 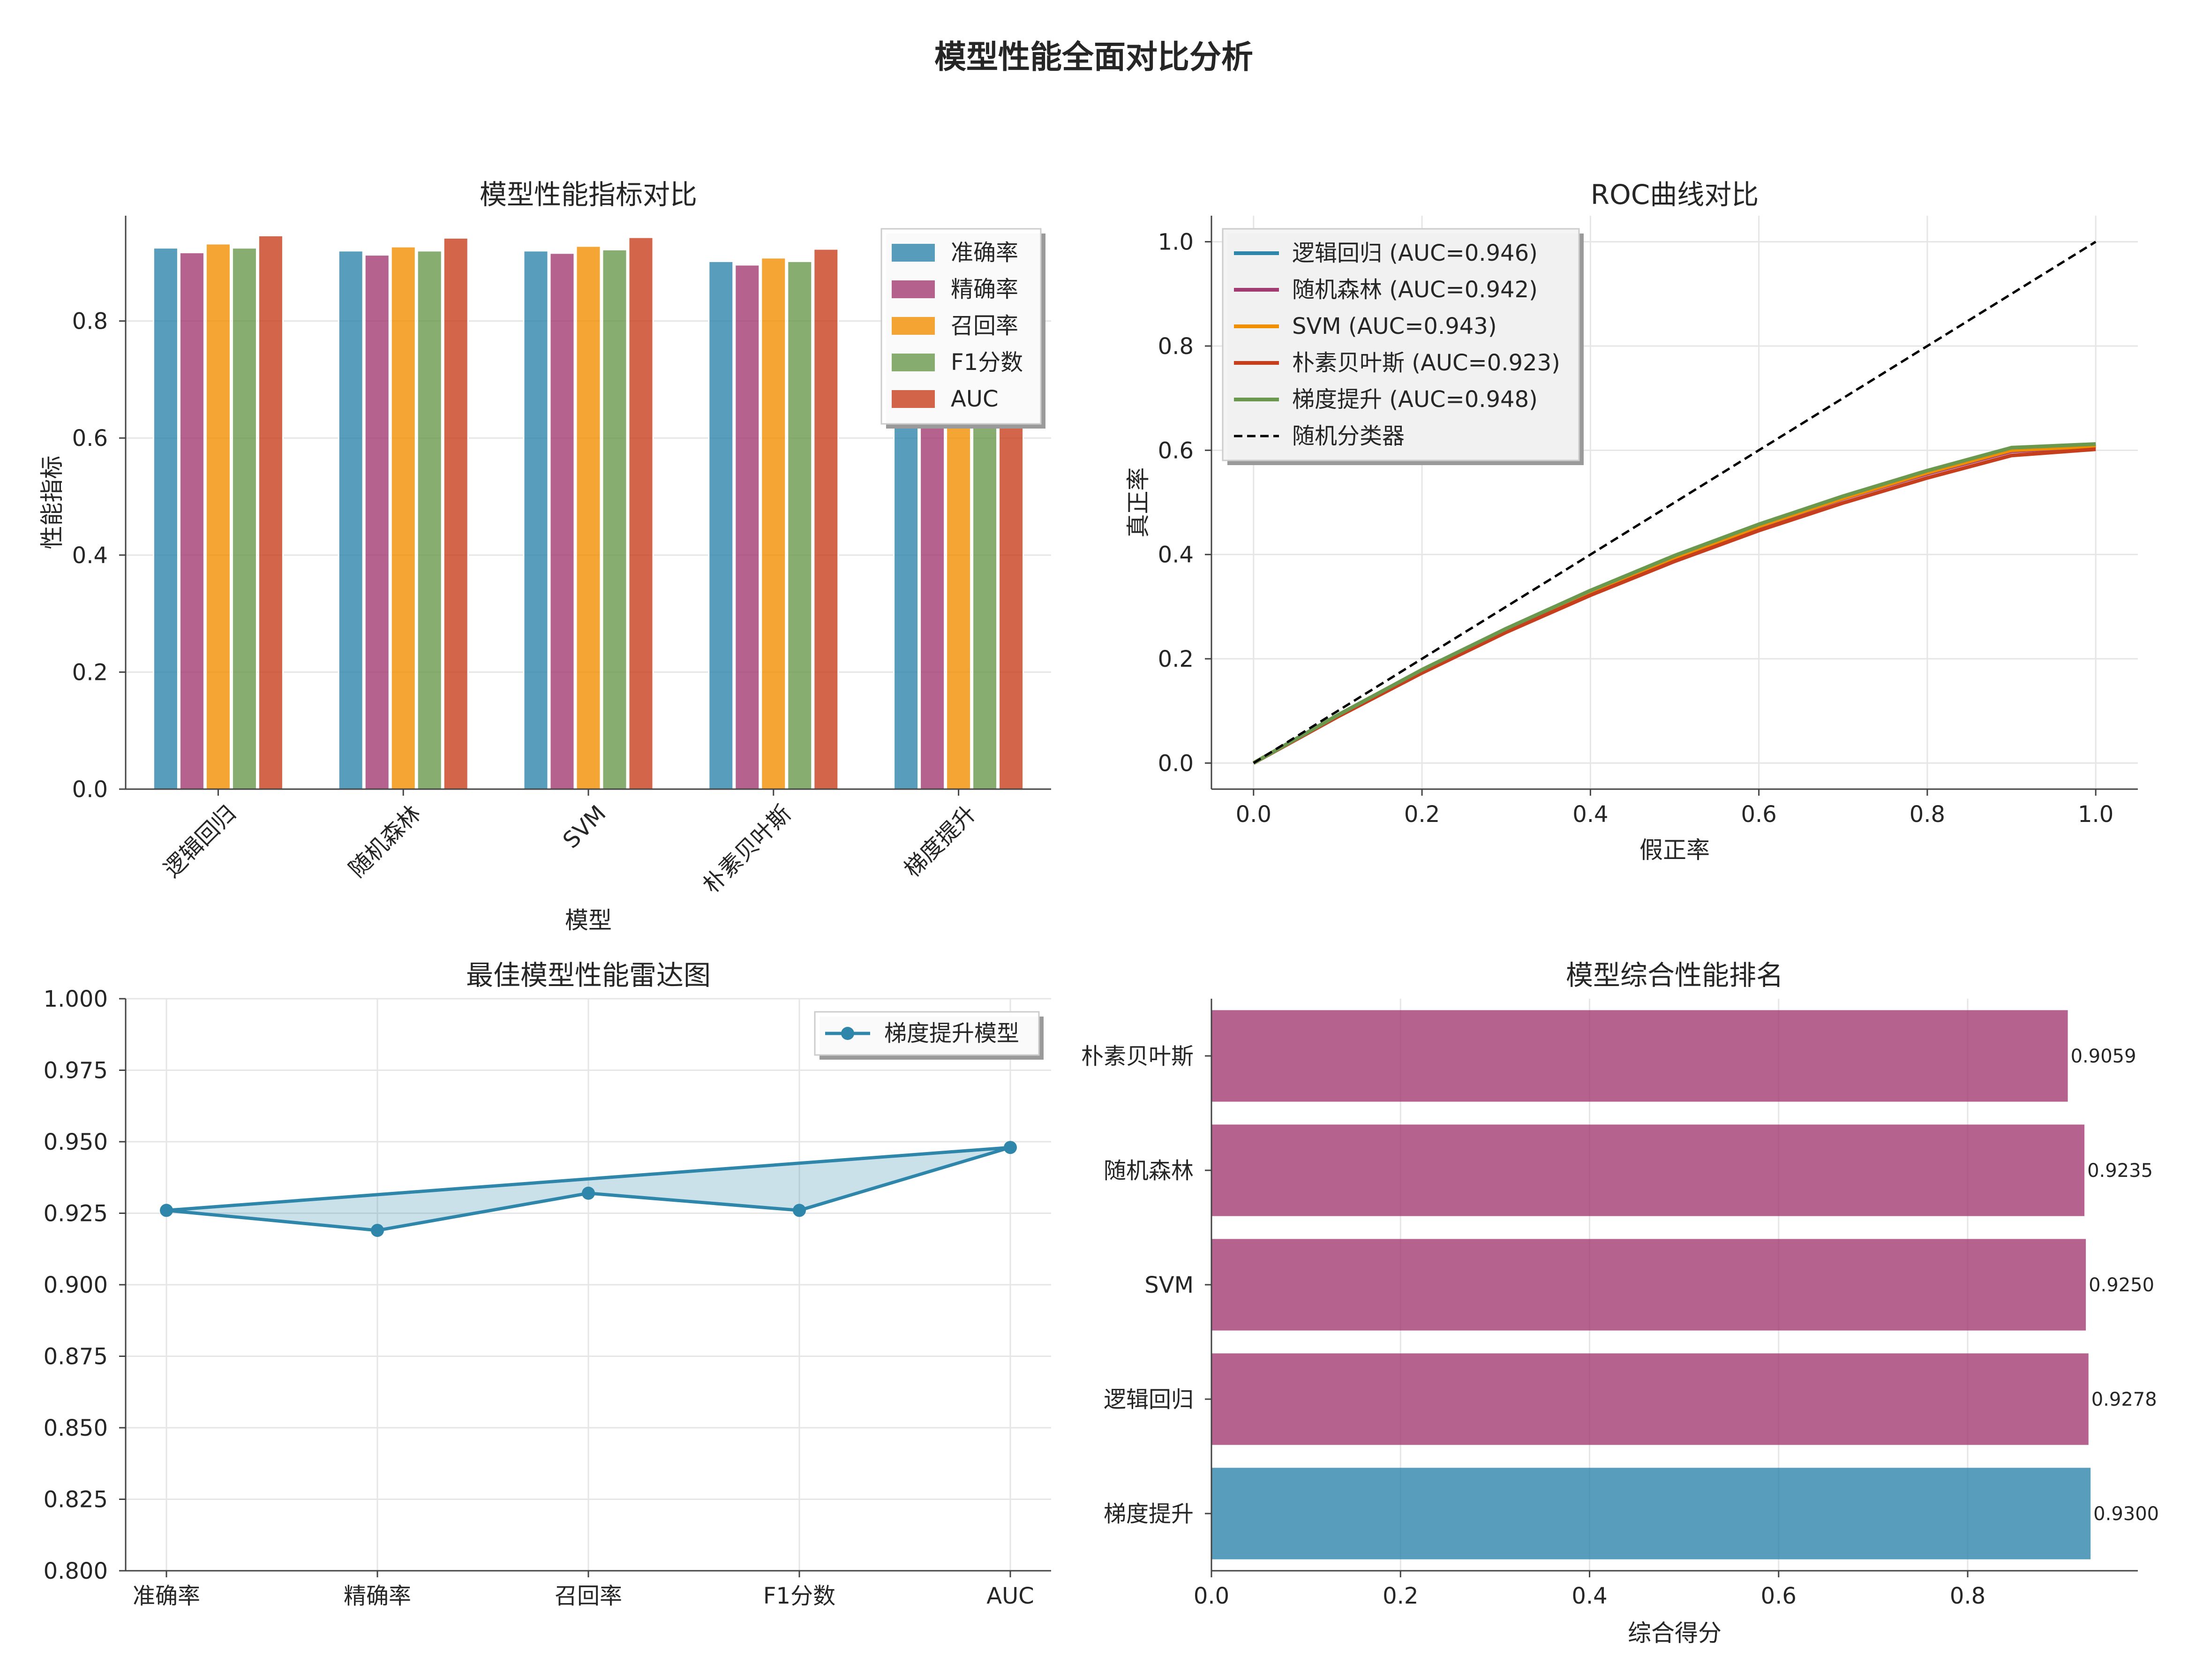 What do you see at coordinates (1415, 399) in the screenshot?
I see `legend-label: 梯度提升 (AUC=0.948)` at bounding box center [1415, 399].